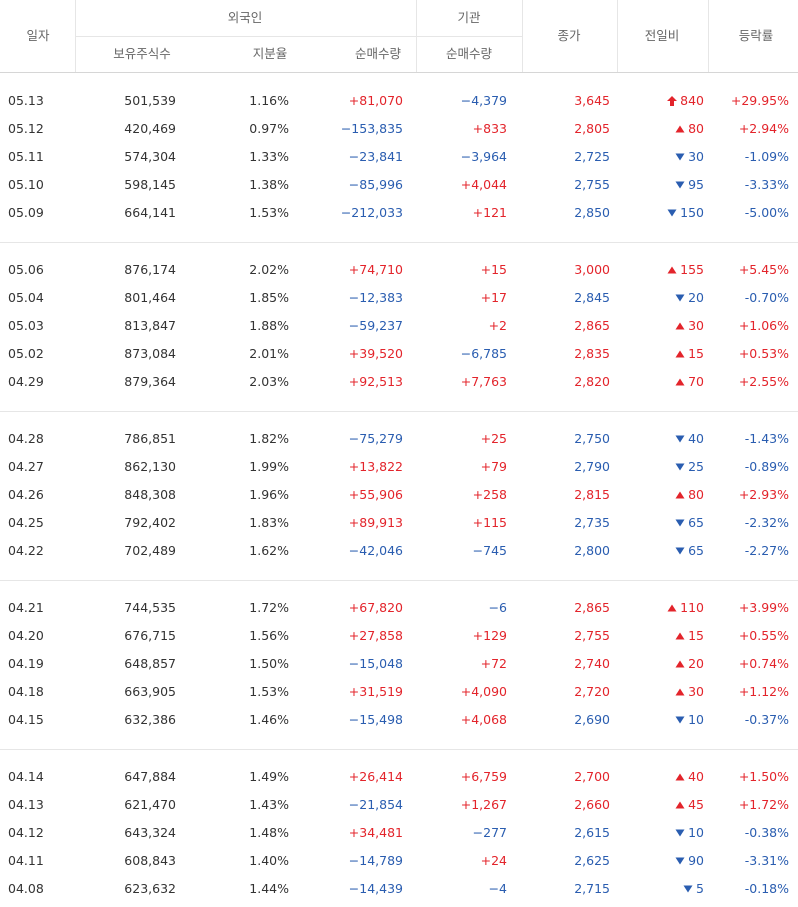  Describe the element at coordinates (269, 128) in the screenshot. I see `ratio-cell: 0.97%` at that location.